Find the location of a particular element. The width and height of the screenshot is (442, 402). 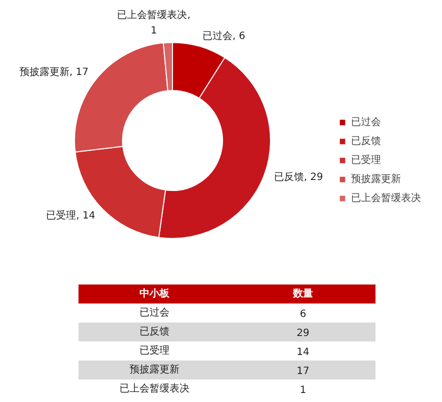

category-label: 预披露更新 is located at coordinates (155, 370).